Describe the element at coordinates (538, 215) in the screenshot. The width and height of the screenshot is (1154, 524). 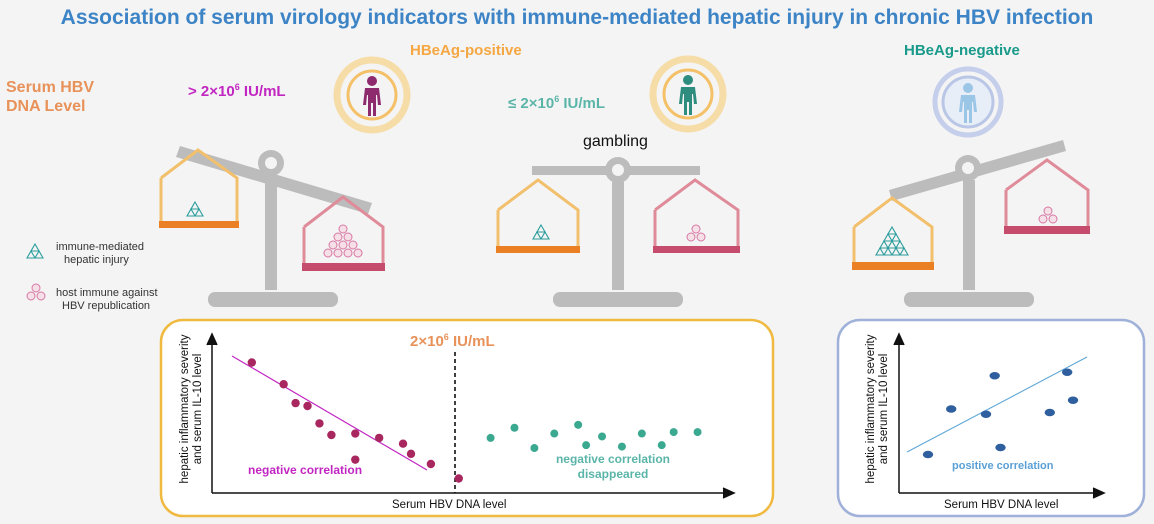
I see `house-middle-injury` at that location.